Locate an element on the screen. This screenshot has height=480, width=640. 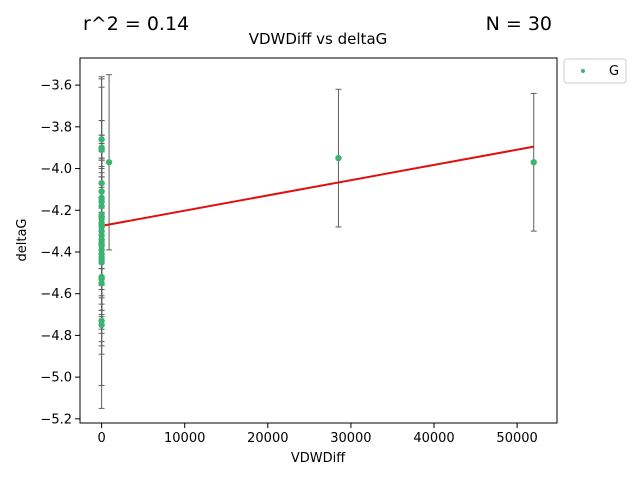
x-tick-label: 40000 is located at coordinates (433, 438).